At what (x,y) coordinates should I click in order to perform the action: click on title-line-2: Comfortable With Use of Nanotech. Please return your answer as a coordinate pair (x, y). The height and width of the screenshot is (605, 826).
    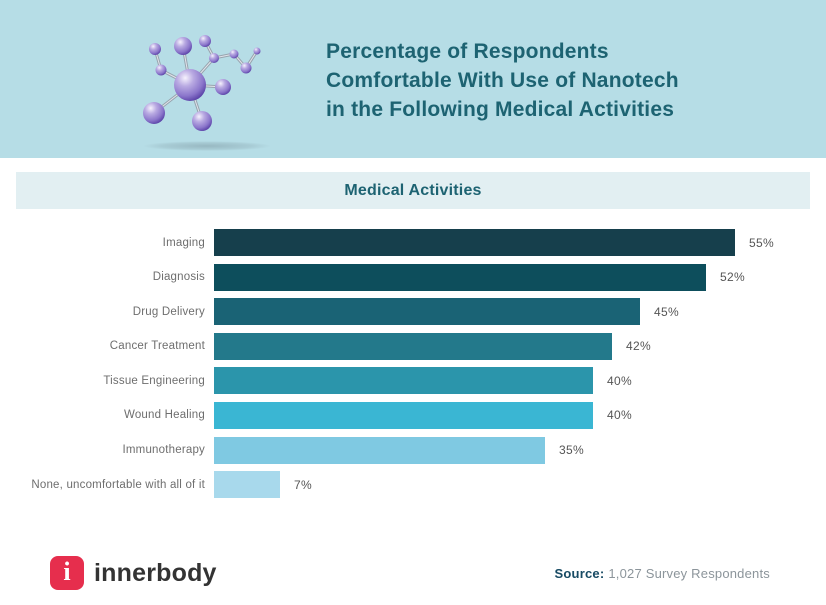
    Looking at the image, I should click on (502, 80).